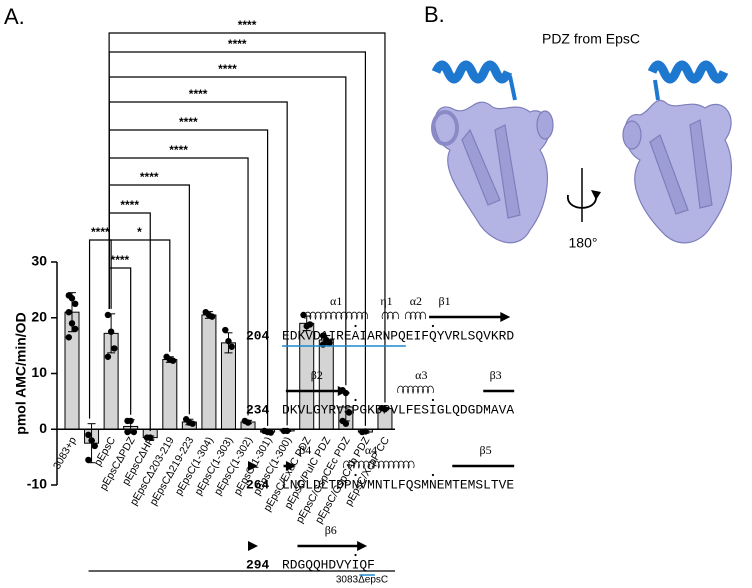  Describe the element at coordinates (317, 375) in the screenshot. I see `ss-label: β2` at that location.